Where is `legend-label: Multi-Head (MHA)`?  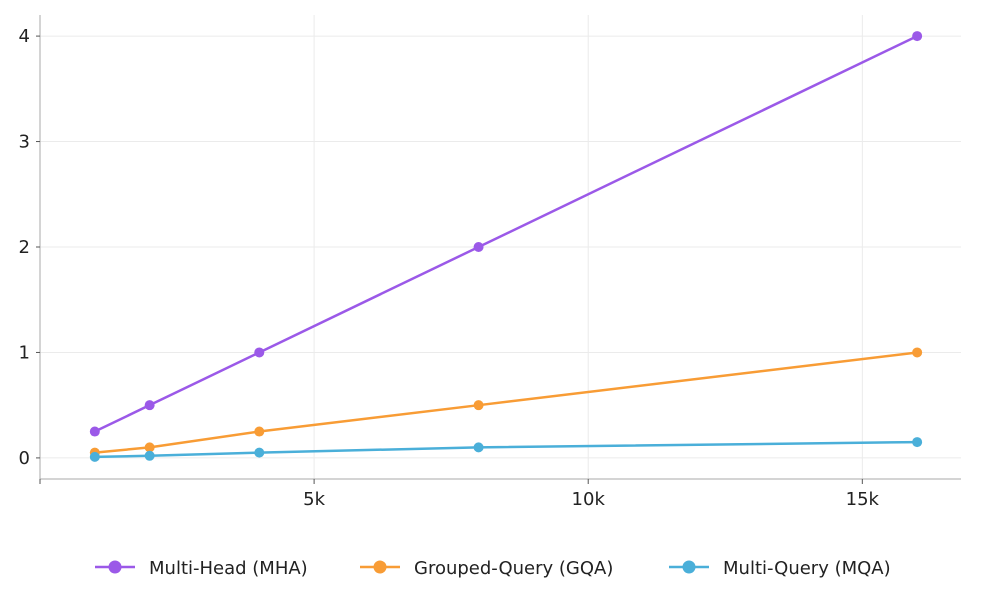 legend-label: Multi-Head (MHA) is located at coordinates (228, 568).